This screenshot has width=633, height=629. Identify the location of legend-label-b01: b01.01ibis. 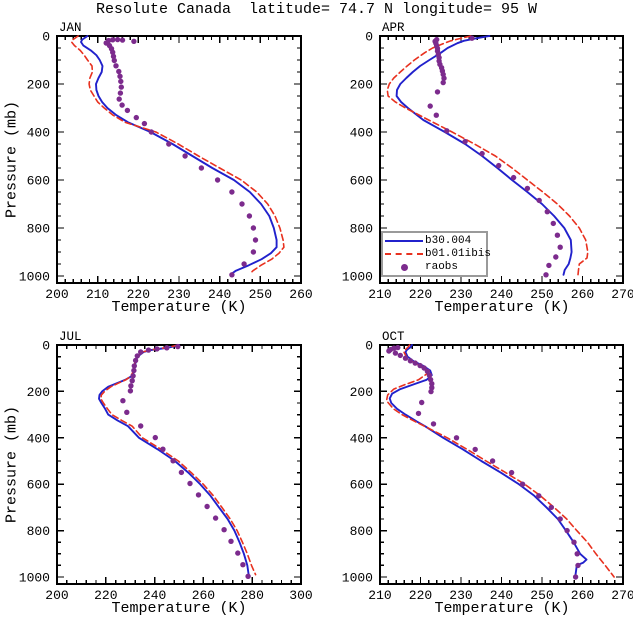
(458, 253).